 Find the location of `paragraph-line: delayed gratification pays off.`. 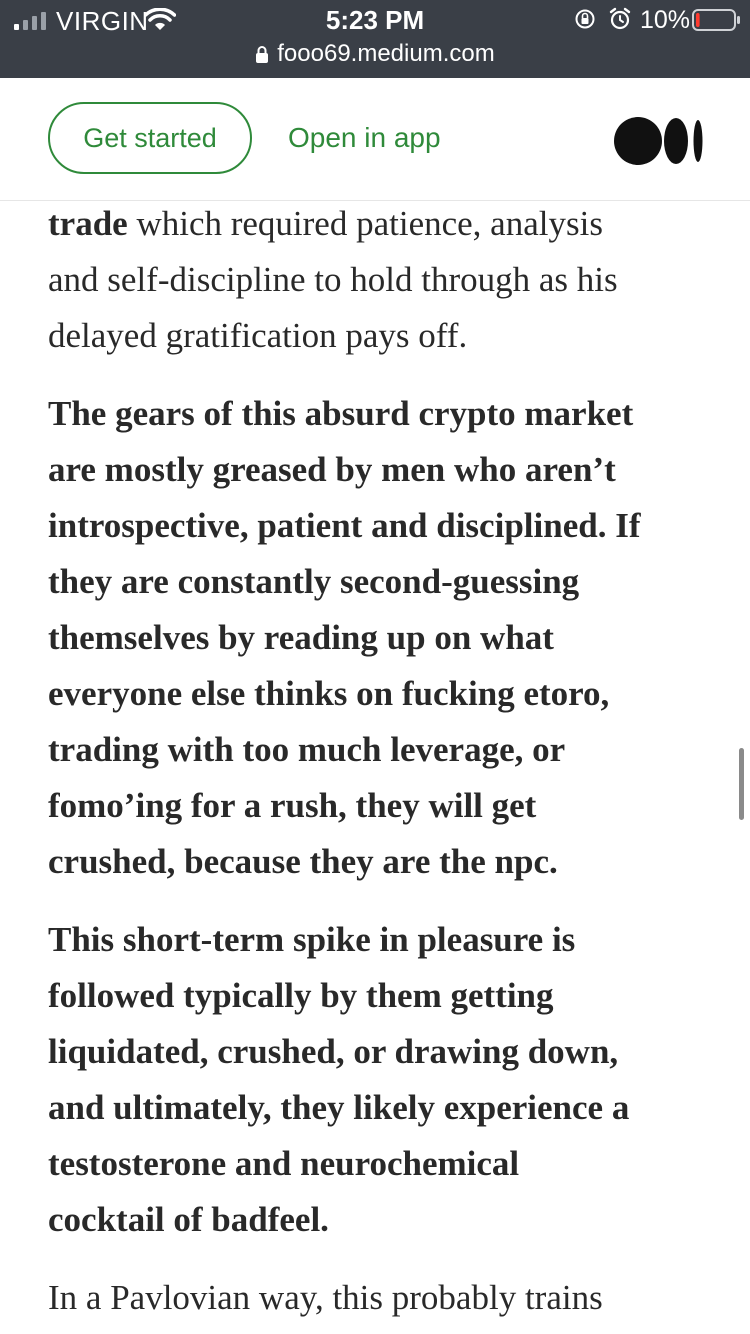

paragraph-line: delayed gratification pays off. is located at coordinates (258, 335).